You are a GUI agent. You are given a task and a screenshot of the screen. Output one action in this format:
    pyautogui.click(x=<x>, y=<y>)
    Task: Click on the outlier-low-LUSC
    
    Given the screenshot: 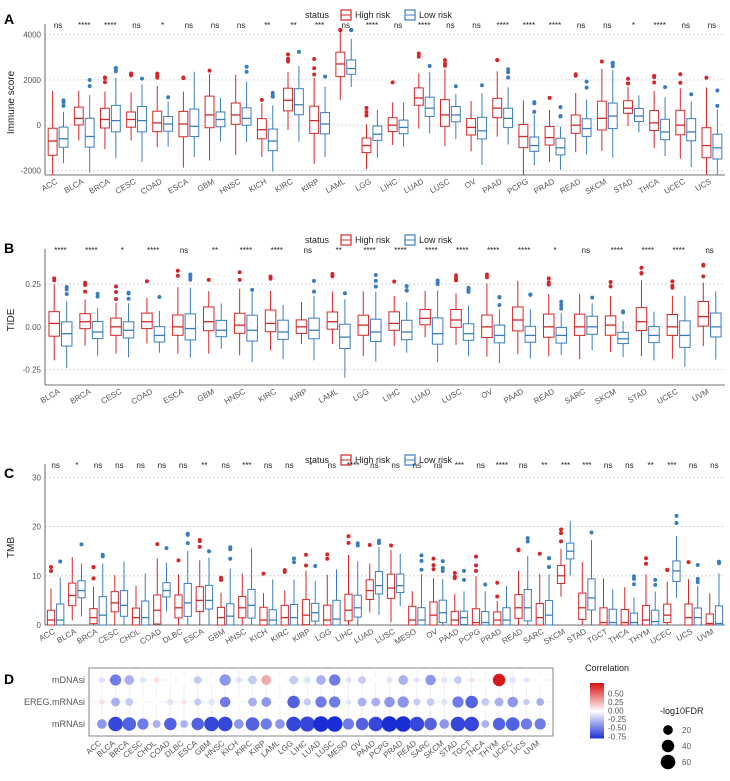 What is the action you would take?
    pyautogui.click(x=468, y=287)
    